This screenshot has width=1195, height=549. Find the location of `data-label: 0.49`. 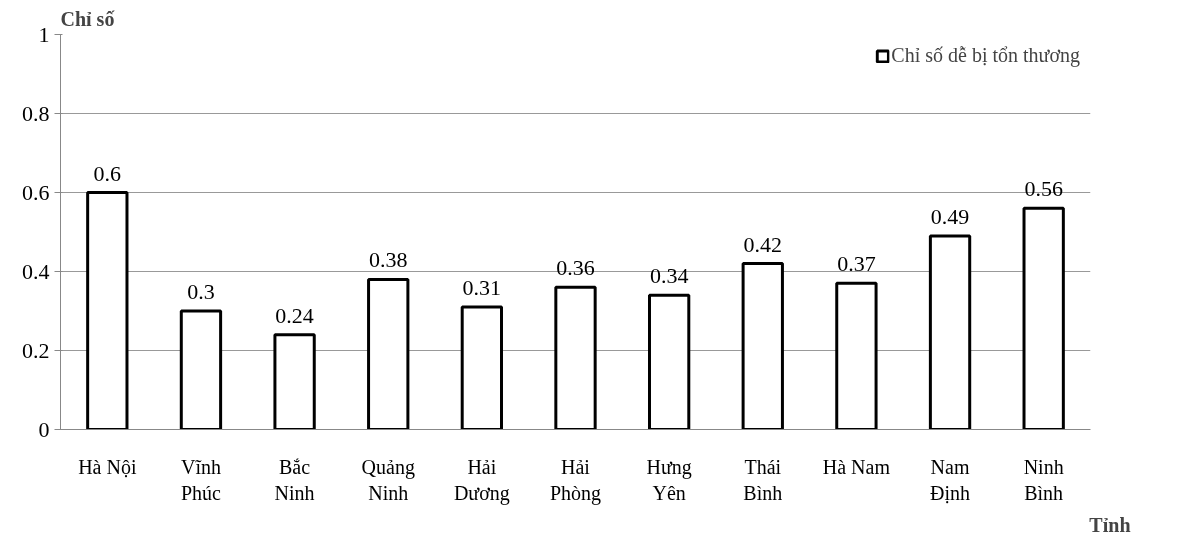

data-label: 0.49 is located at coordinates (950, 216).